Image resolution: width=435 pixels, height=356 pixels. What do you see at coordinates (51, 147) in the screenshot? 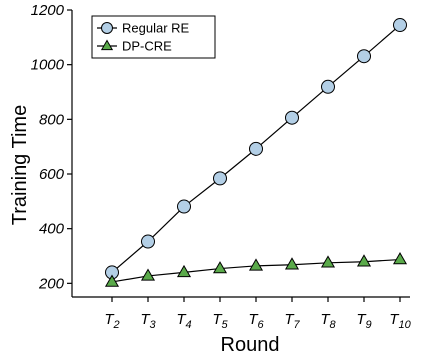
I see `y-ticks: 200 400 600 800 1000 1200` at bounding box center [51, 147].